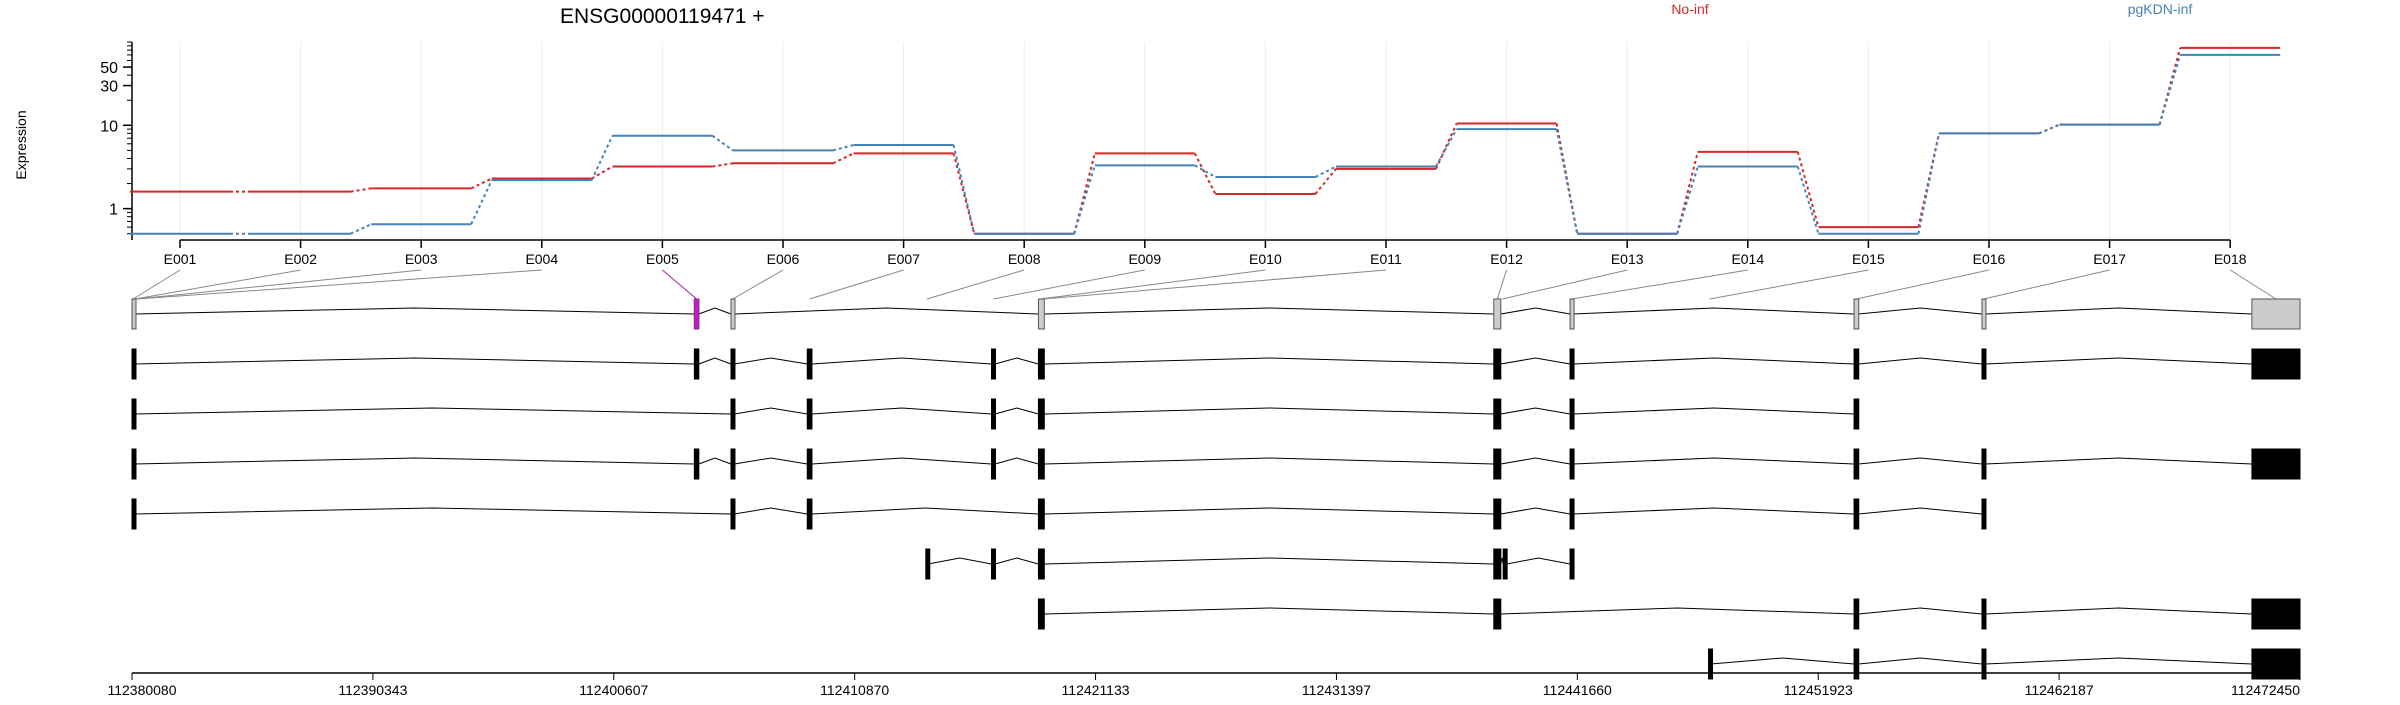  What do you see at coordinates (2109, 259) in the screenshot?
I see `x-tick-label: E017` at bounding box center [2109, 259].